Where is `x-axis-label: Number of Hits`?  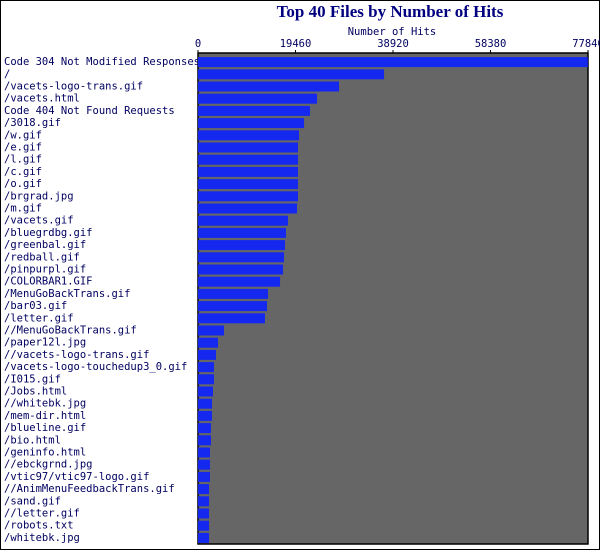 x-axis-label: Number of Hits is located at coordinates (392, 32).